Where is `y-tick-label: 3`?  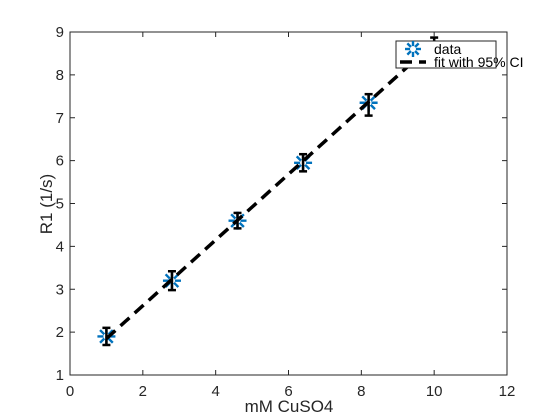
y-tick-label: 3 is located at coordinates (60, 289).